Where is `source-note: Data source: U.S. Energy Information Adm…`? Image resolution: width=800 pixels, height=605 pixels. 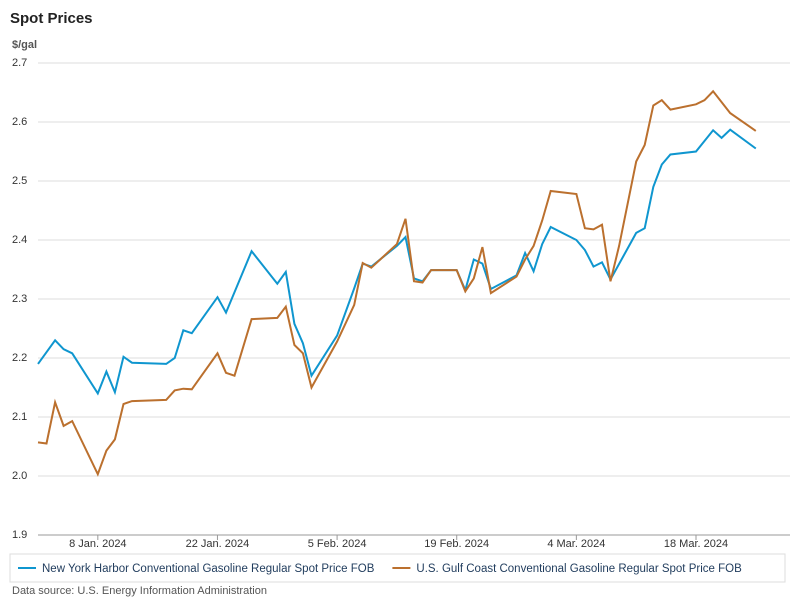 source-note: Data source: U.S. Energy Information Adm… is located at coordinates (139, 591).